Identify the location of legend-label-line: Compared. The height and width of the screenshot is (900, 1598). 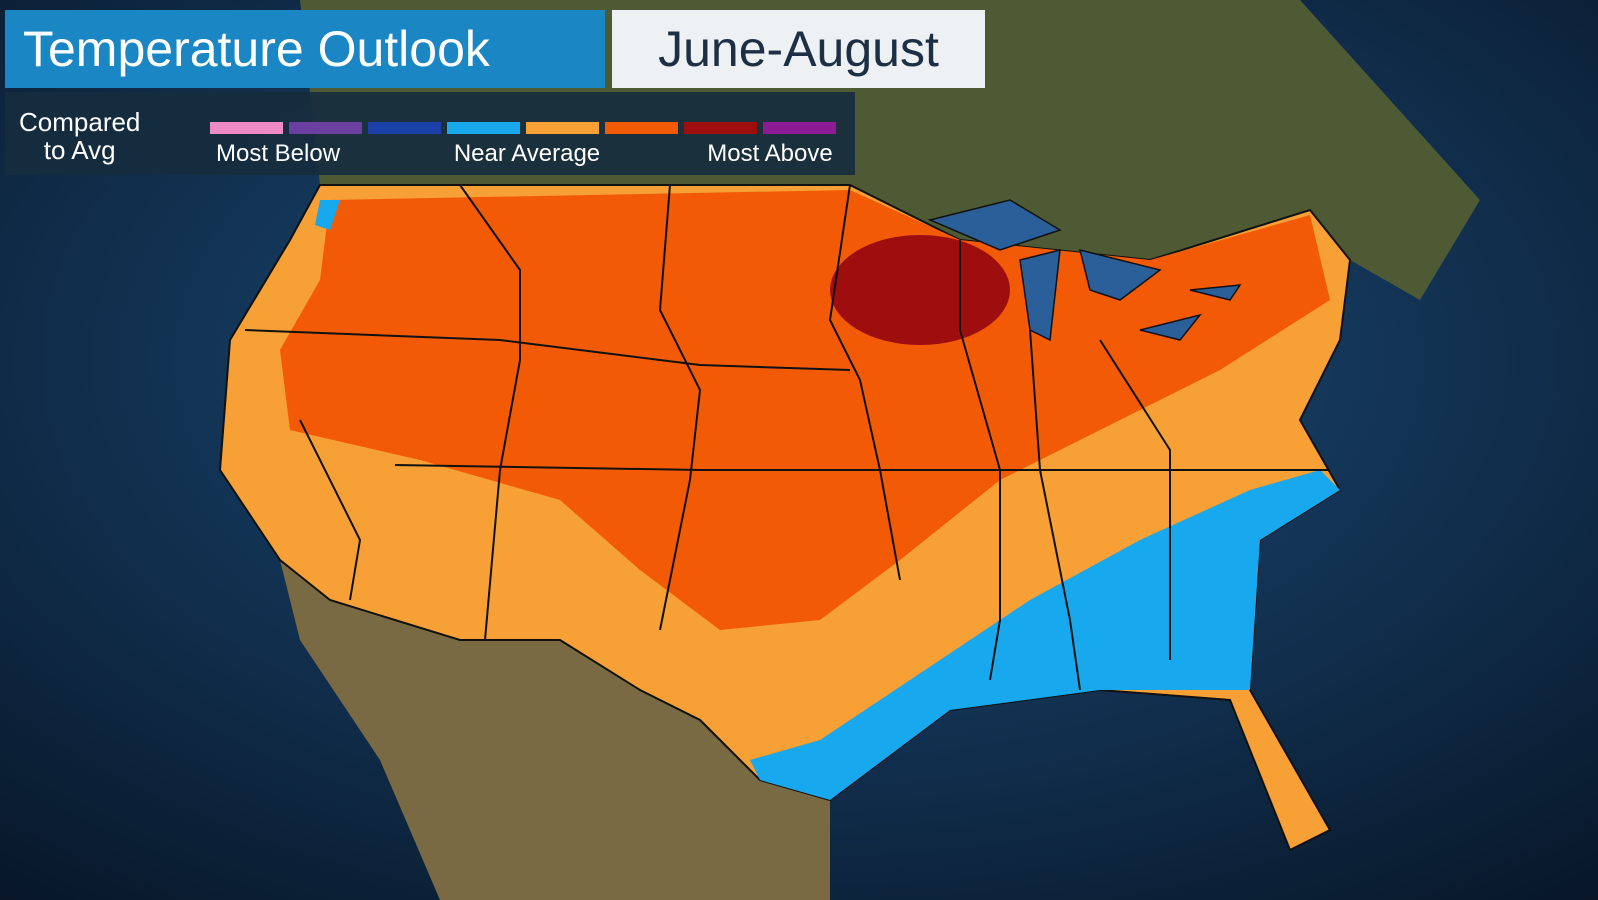
(80, 122).